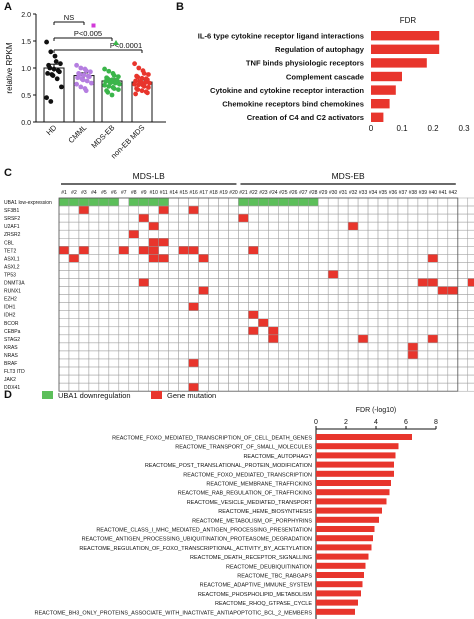  Describe the element at coordinates (320, 49) in the screenshot. I see `bar-label: Regulation of autophagy` at that location.